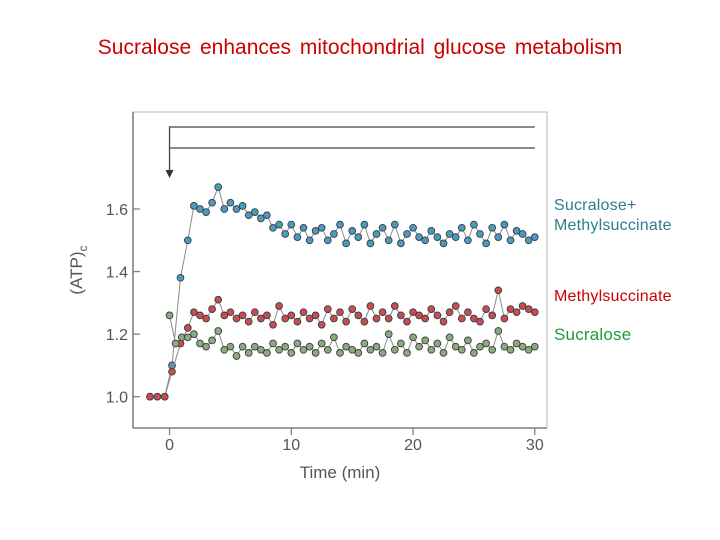 Image resolution: width=720 pixels, height=540 pixels. Describe the element at coordinates (117, 335) in the screenshot. I see `y-tick-label: 1.2` at that location.